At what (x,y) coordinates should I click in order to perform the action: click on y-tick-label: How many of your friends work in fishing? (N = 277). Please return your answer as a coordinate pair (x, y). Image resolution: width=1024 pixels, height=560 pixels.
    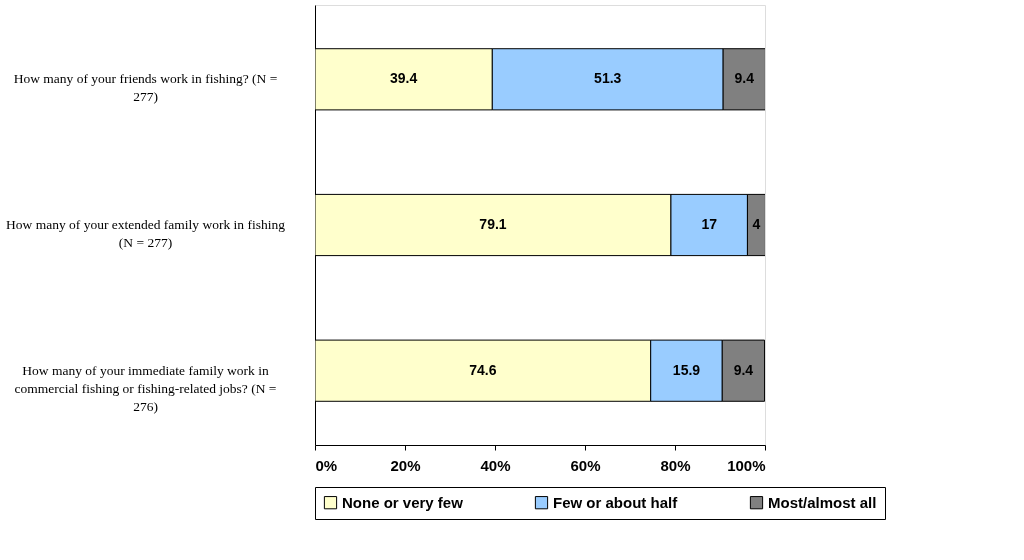
    Looking at the image, I should click on (145, 88).